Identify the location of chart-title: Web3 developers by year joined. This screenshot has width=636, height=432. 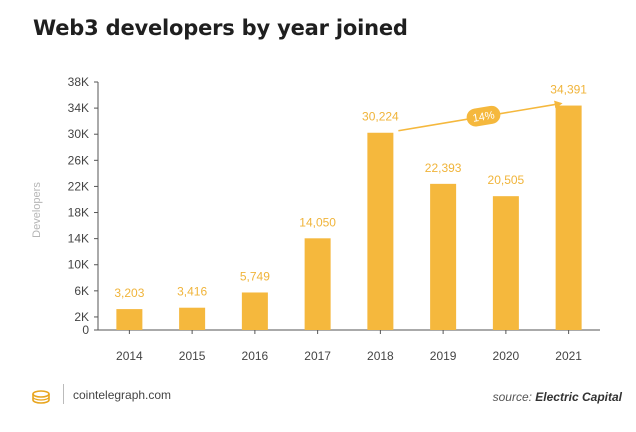
(220, 28).